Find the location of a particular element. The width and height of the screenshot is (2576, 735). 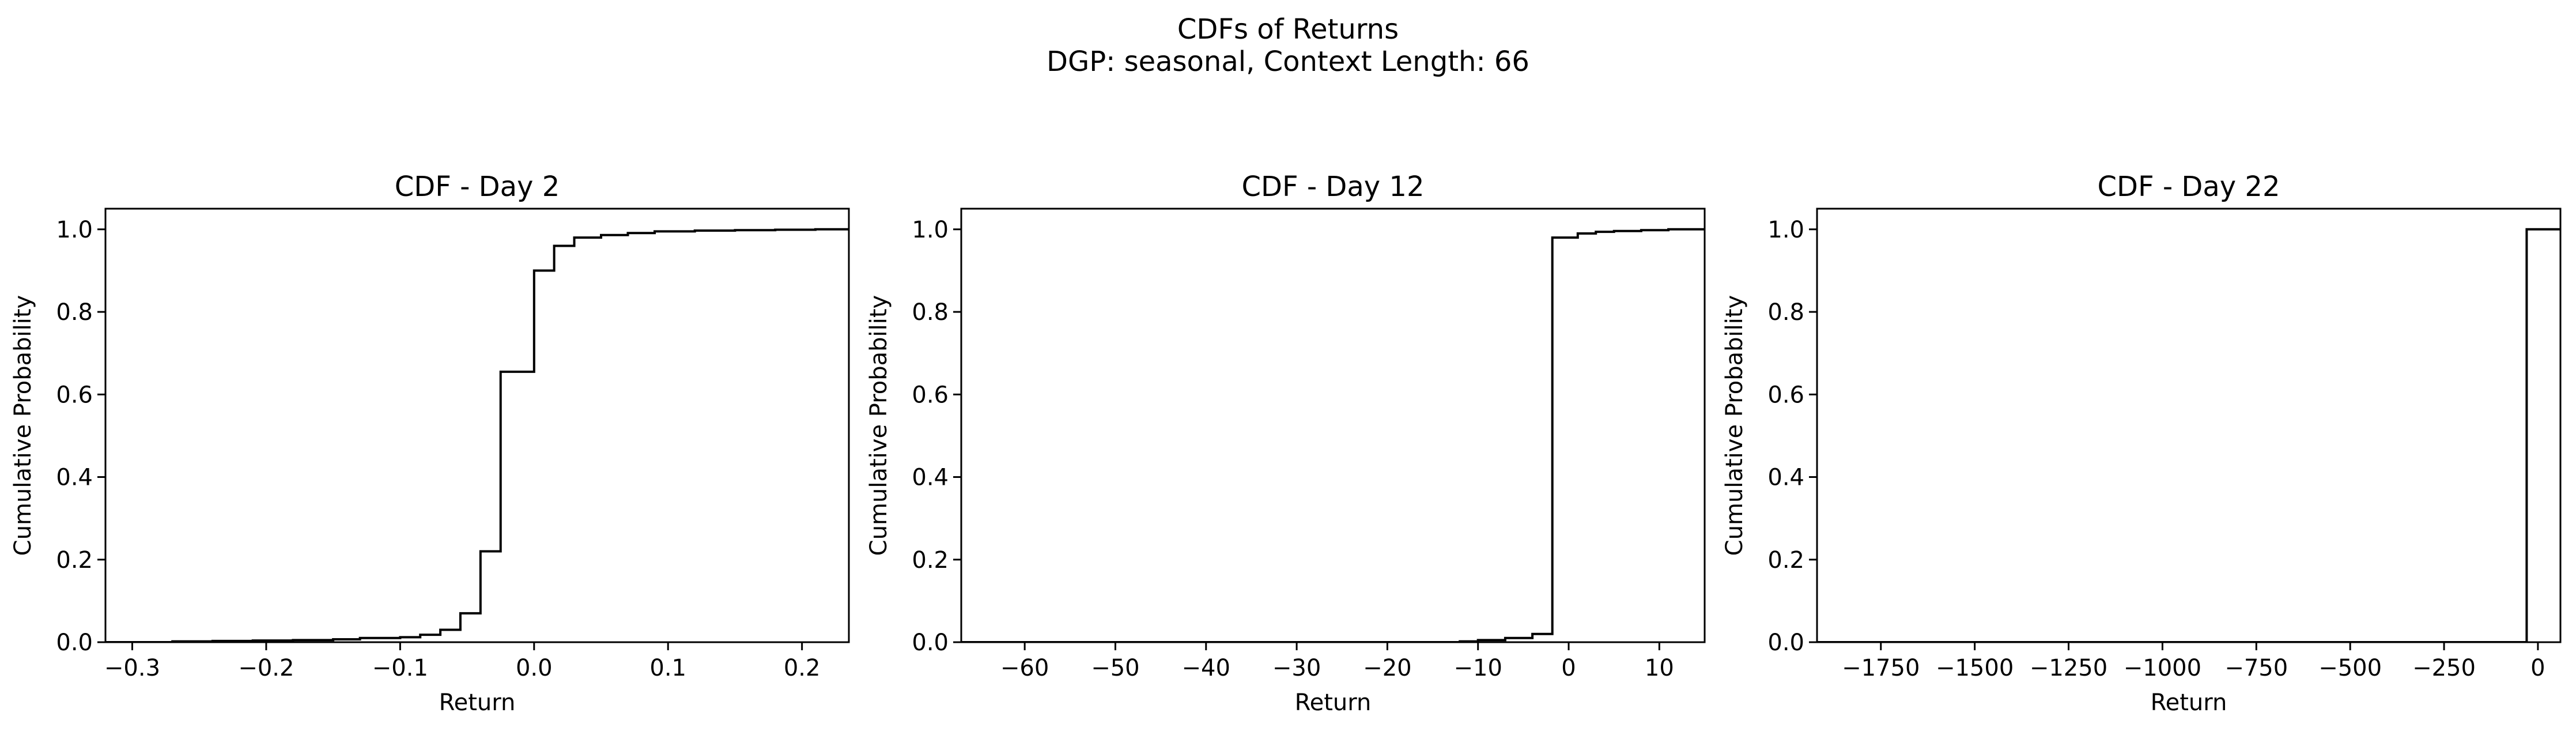

figure-title-line2: DGP: seasonal, Context Length: 66 is located at coordinates (1288, 62).